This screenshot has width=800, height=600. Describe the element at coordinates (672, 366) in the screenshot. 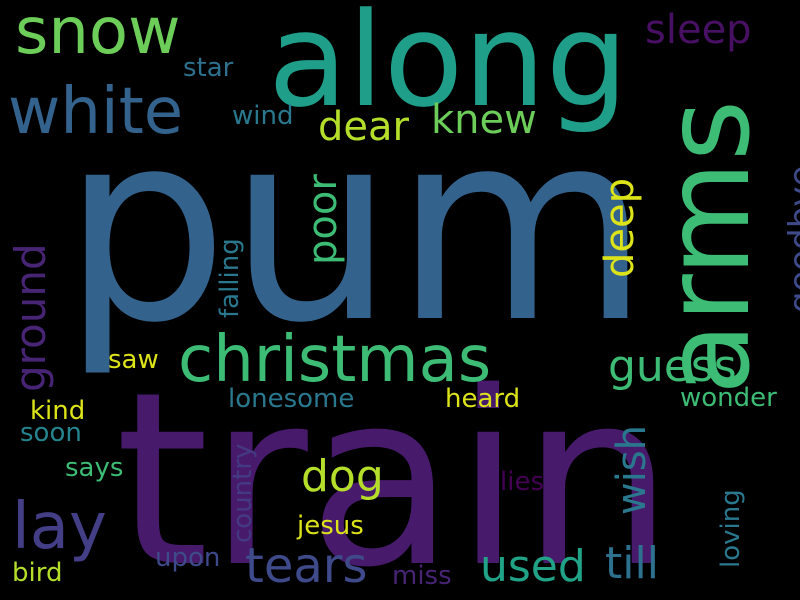

I see `word-guess: guess` at that location.